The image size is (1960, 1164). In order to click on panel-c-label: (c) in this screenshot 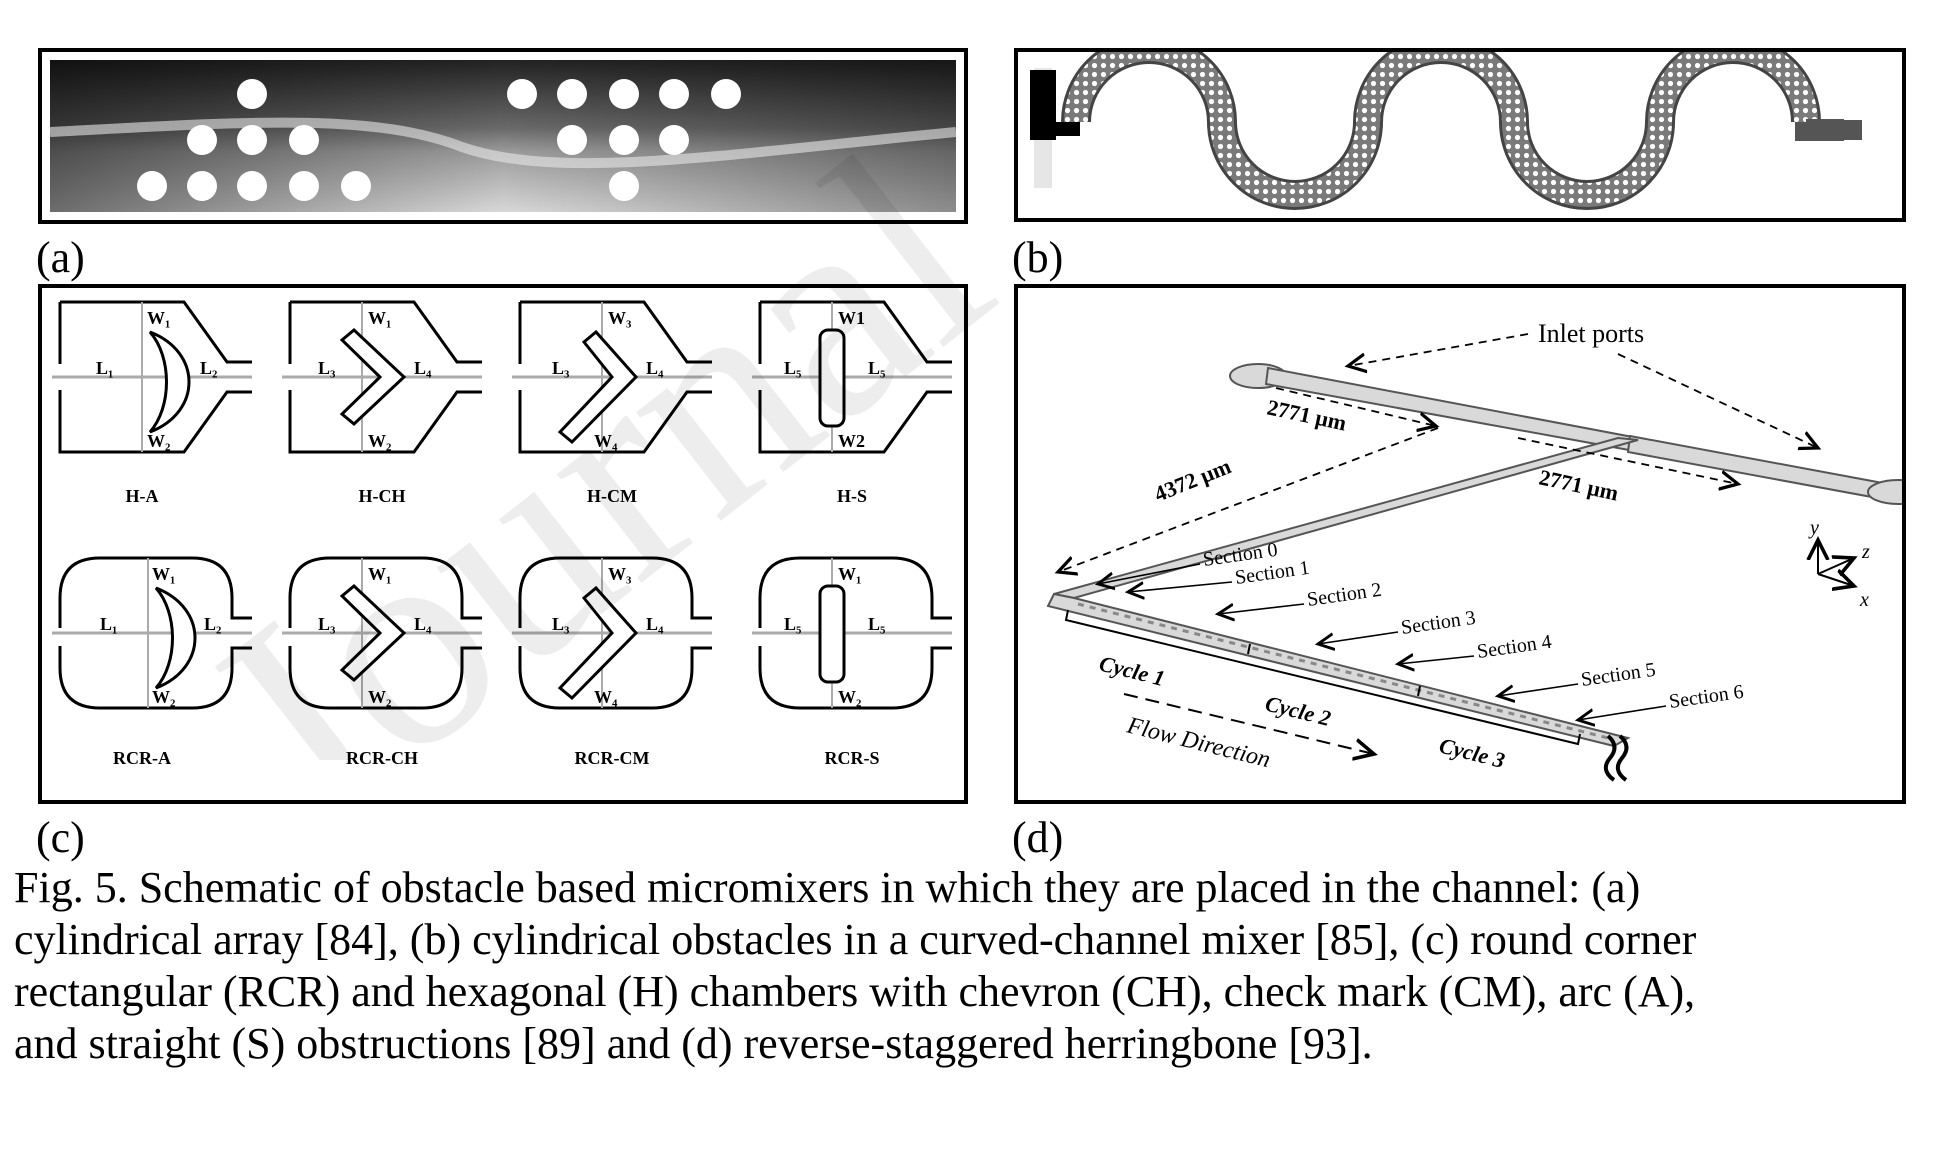, I will do `click(60, 838)`.